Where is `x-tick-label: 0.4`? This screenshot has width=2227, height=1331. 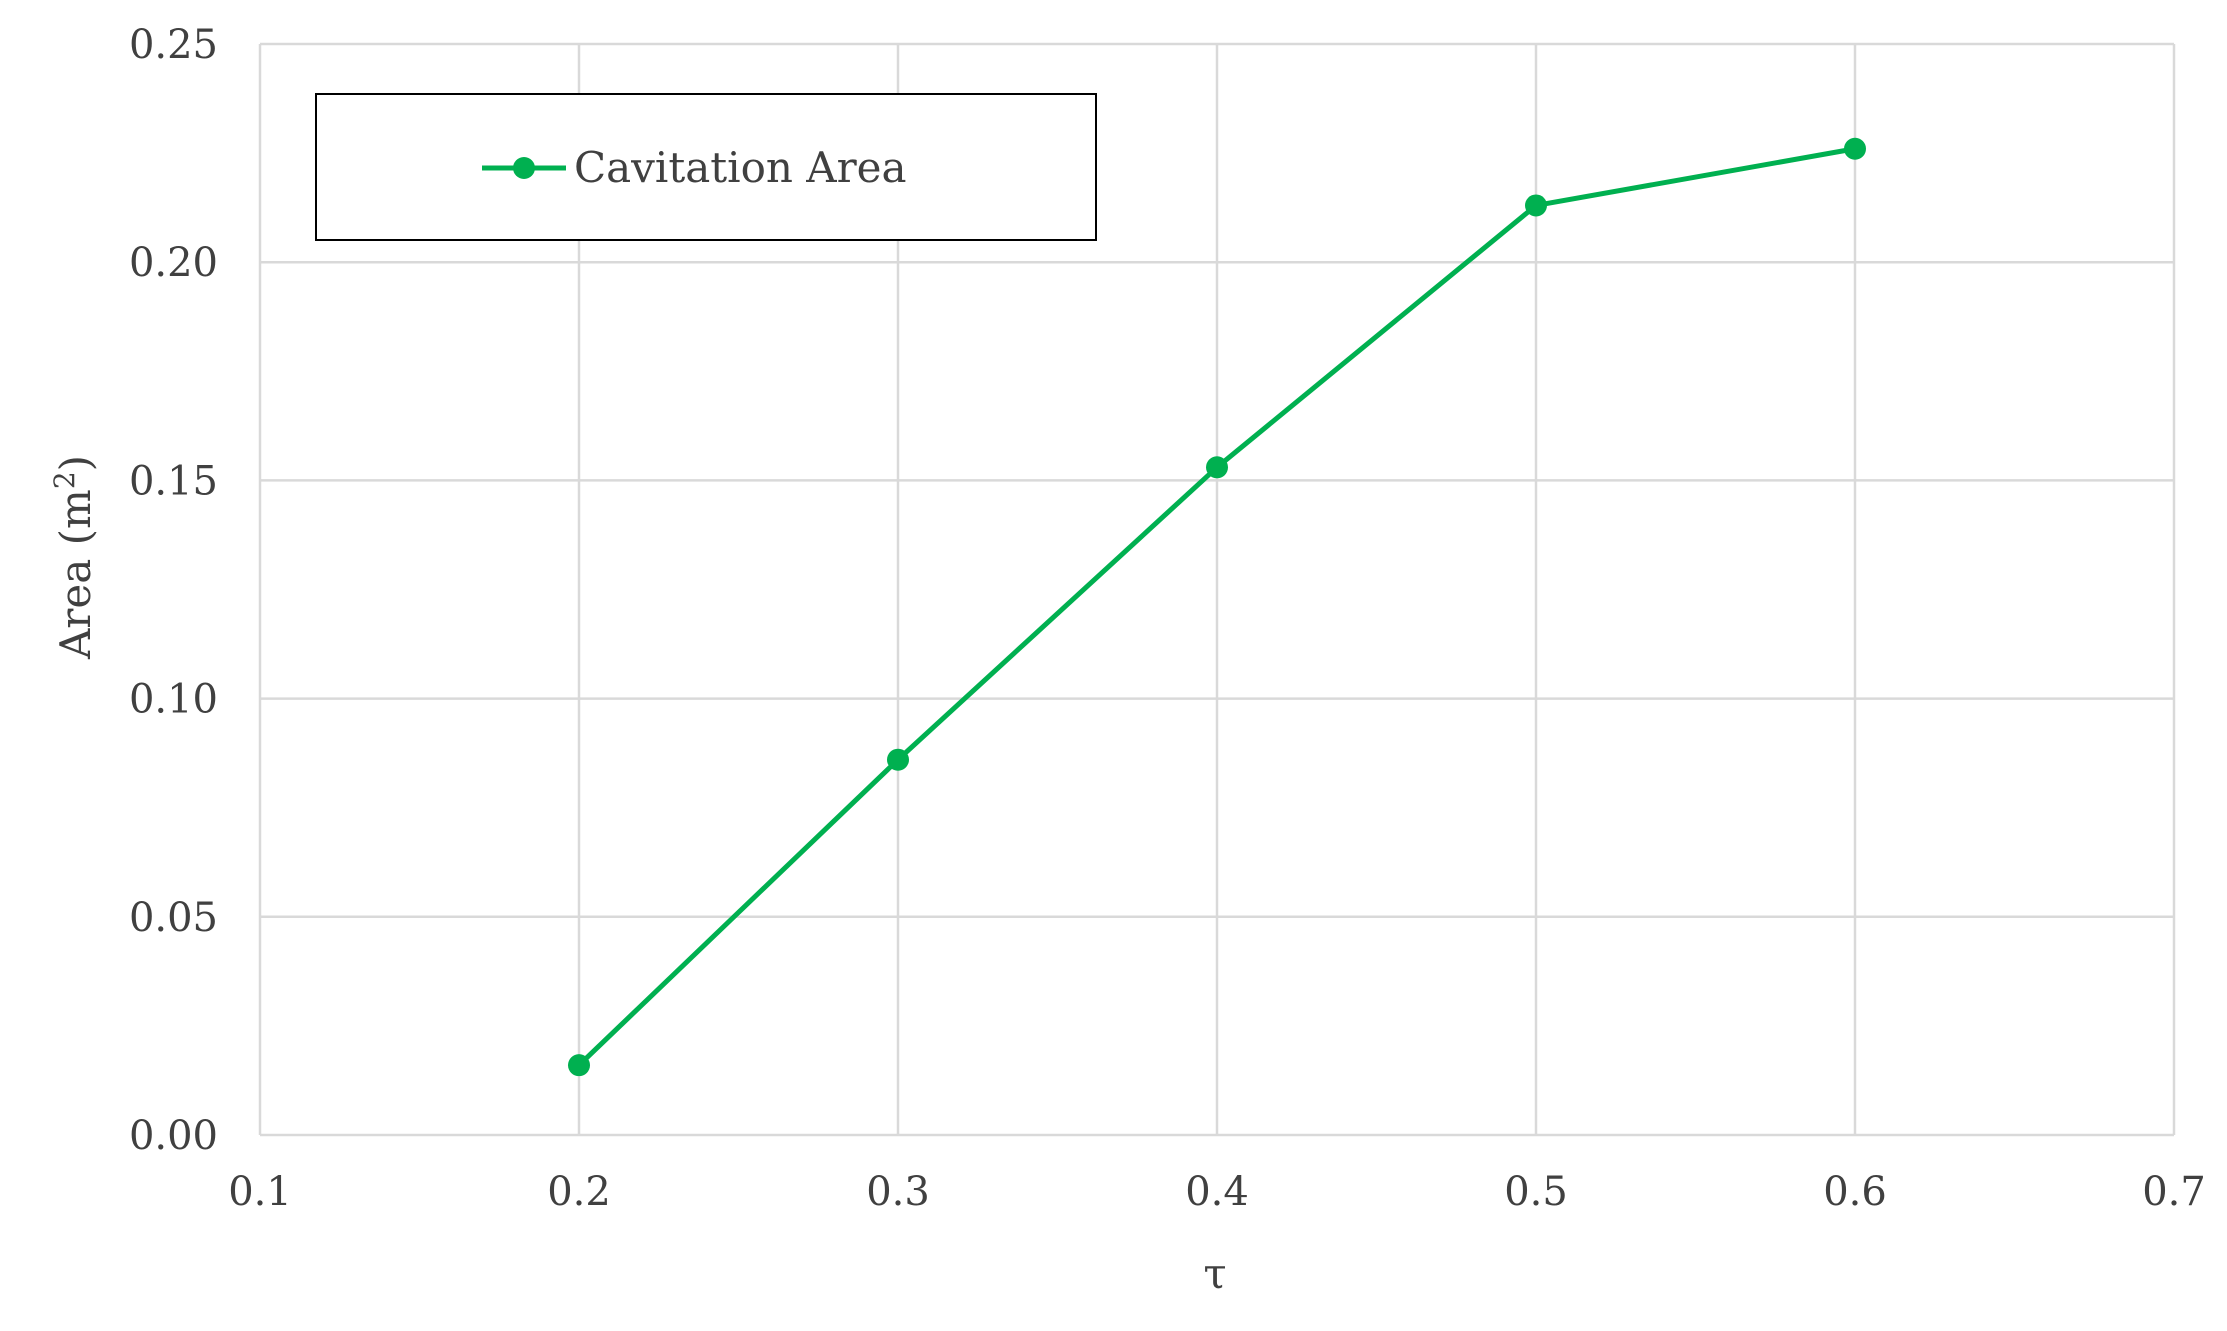
x-tick-label: 0.4 is located at coordinates (1217, 1192).